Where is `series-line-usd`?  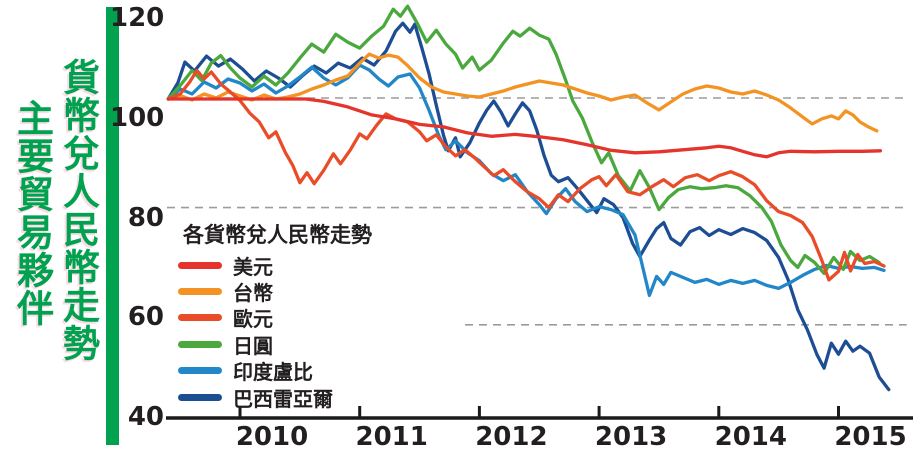
series-line-usd is located at coordinates (524, 128).